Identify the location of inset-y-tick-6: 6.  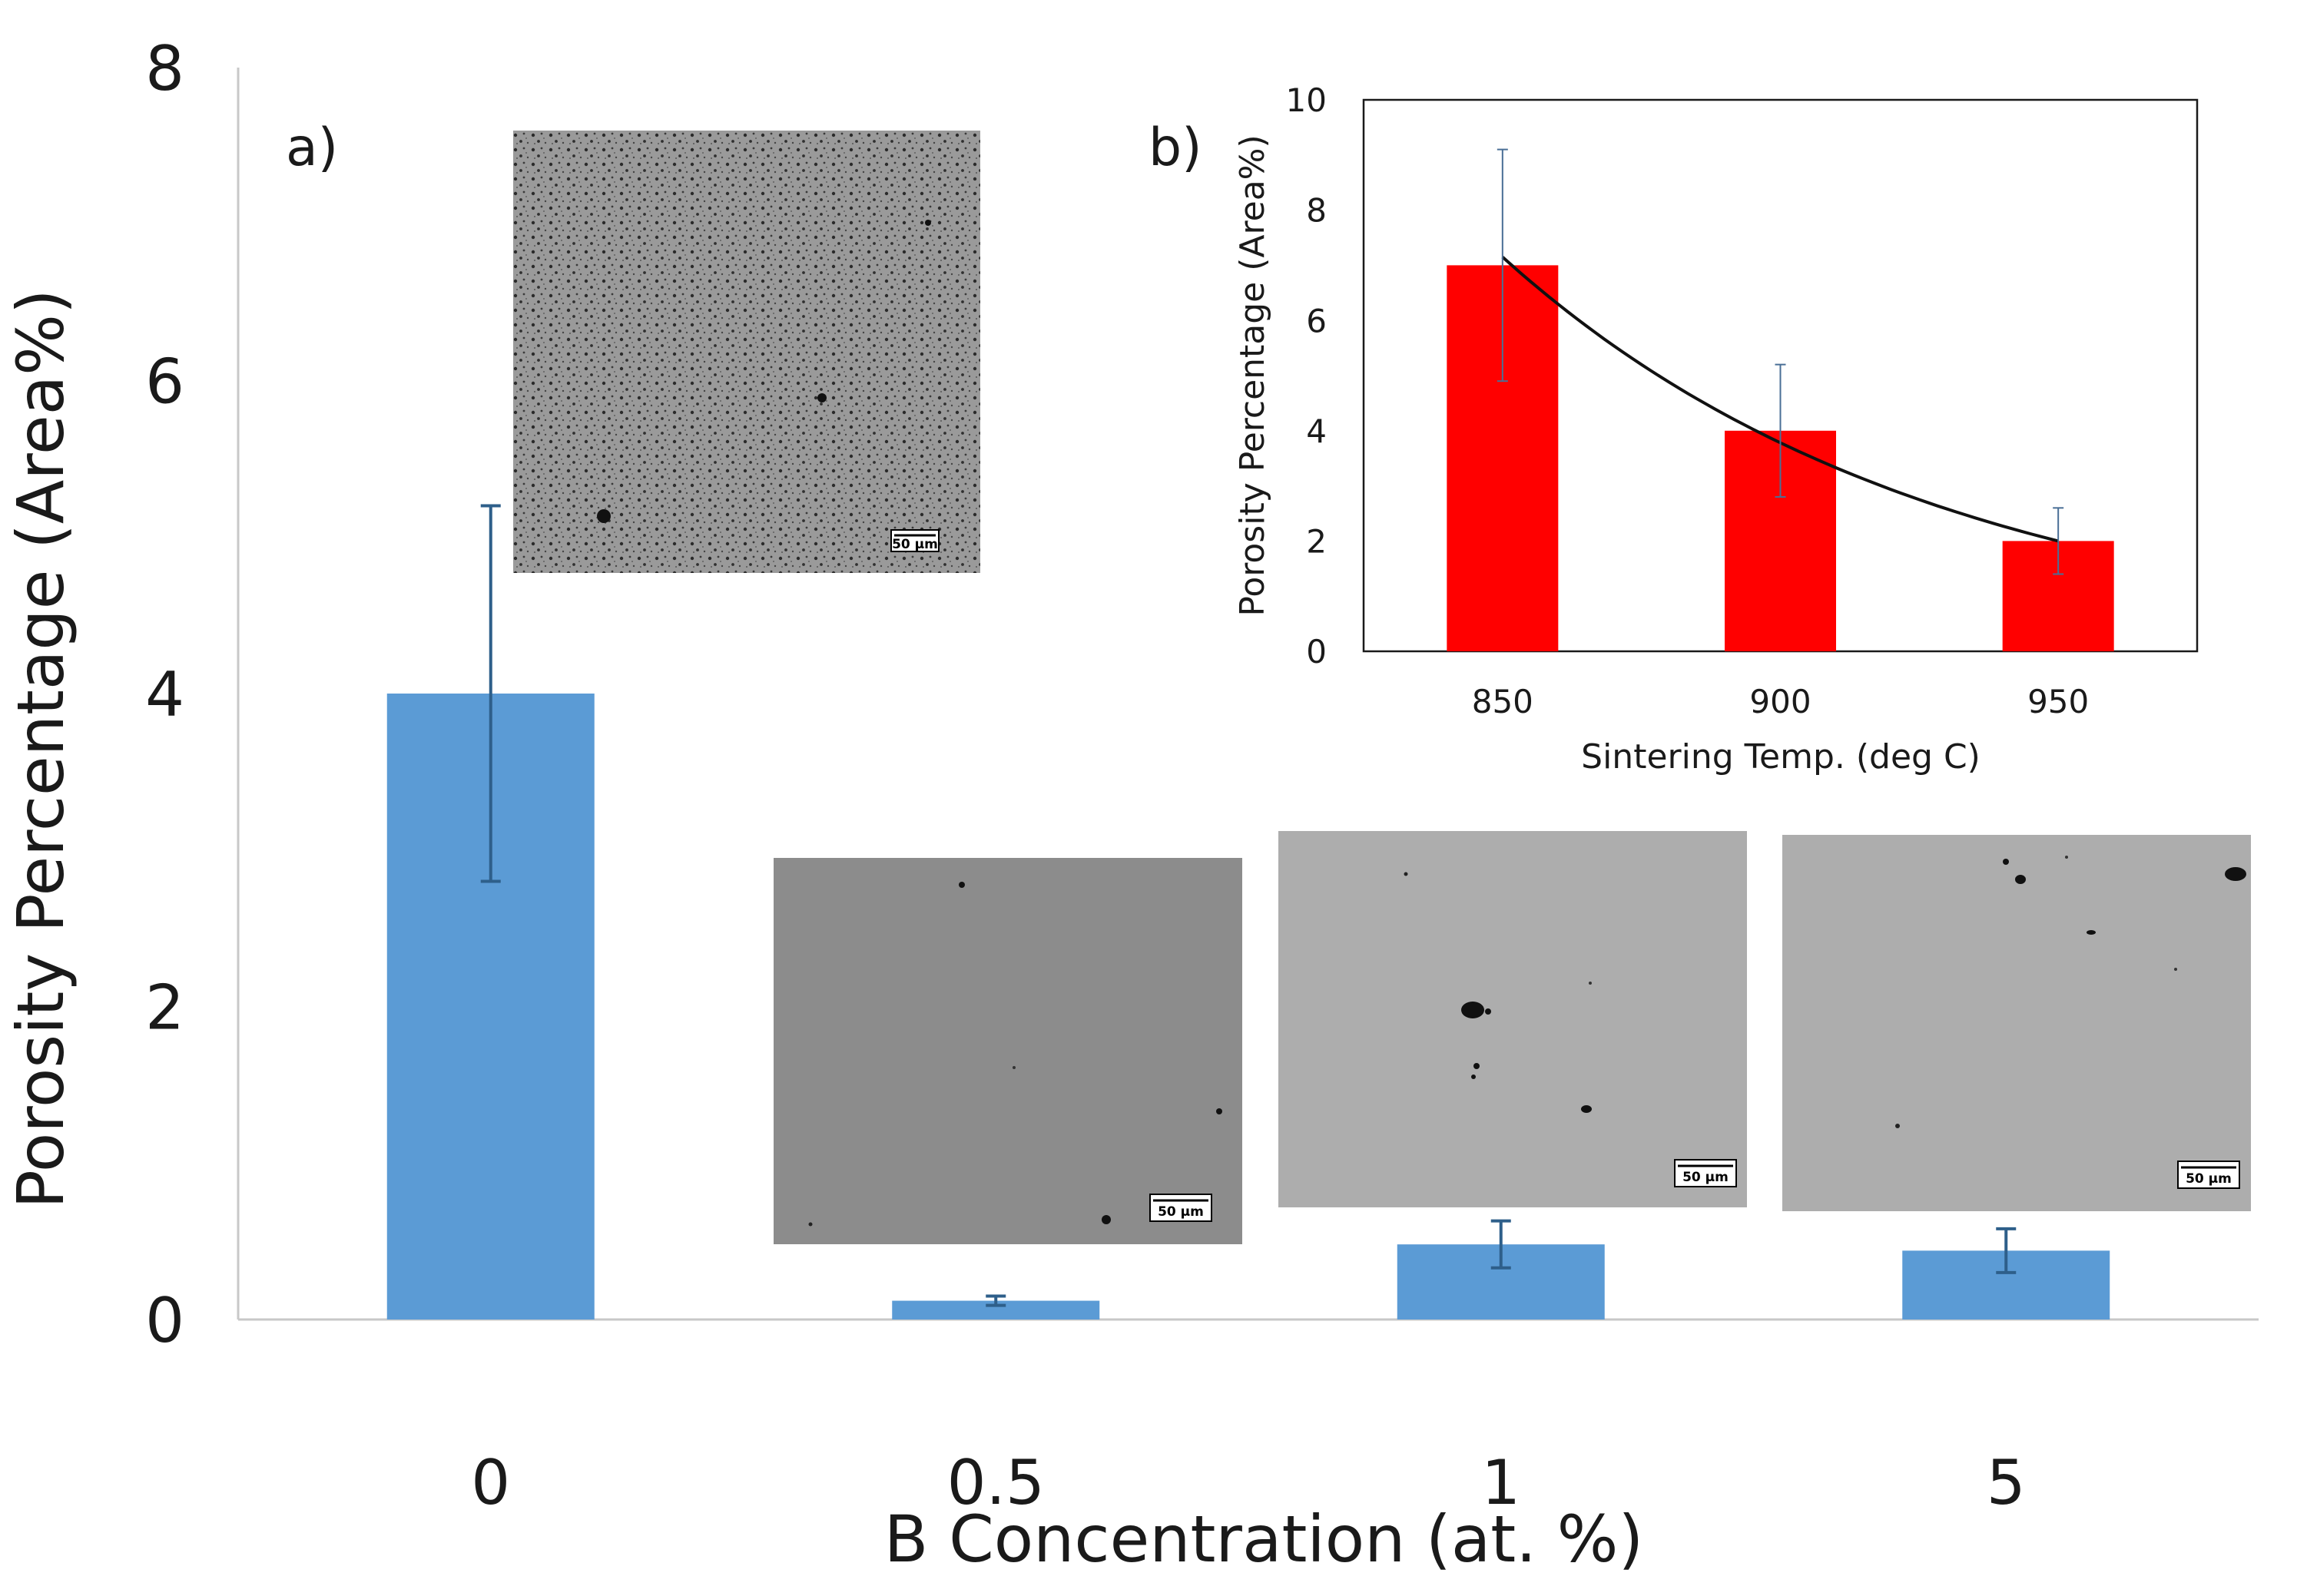
(1316, 320).